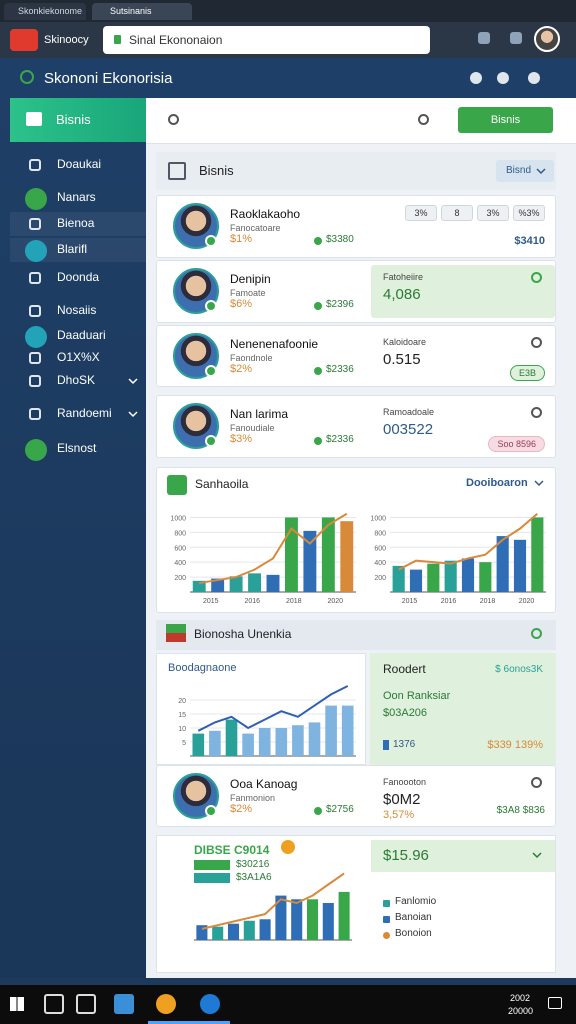  Describe the element at coordinates (78, 277) in the screenshot. I see `sidebar-item: Doonda` at that location.